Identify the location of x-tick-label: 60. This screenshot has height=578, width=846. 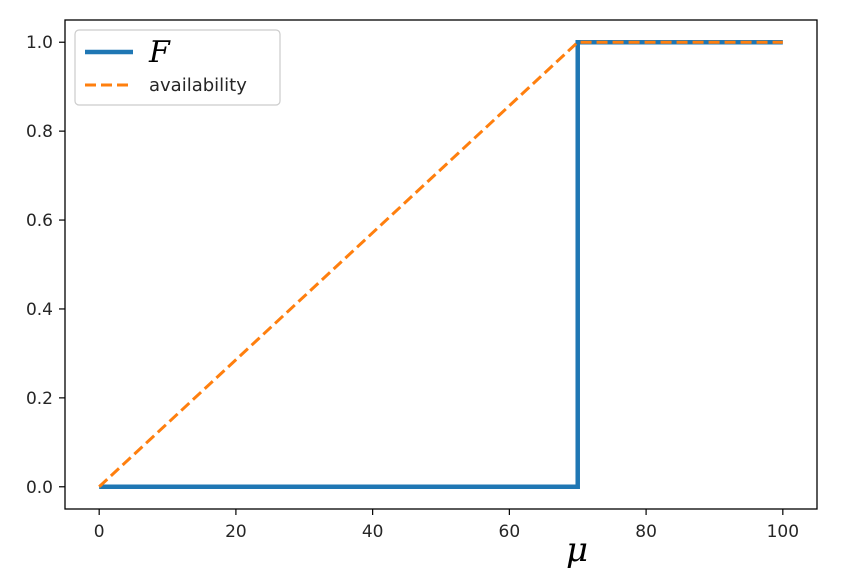
(510, 532).